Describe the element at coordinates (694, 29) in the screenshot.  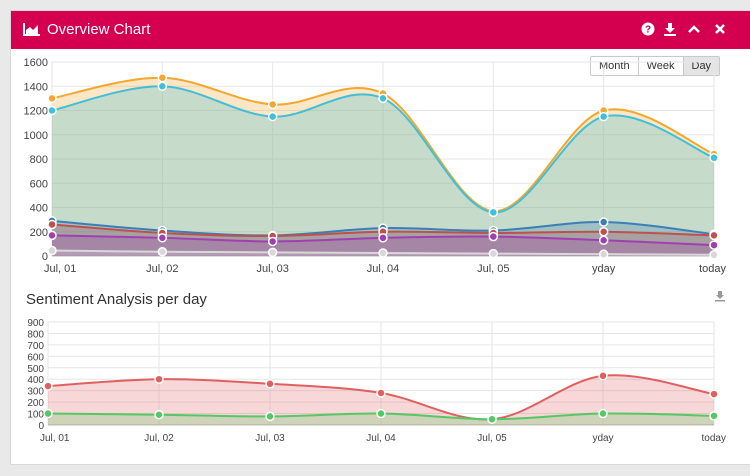
I see `collapse-icon` at that location.